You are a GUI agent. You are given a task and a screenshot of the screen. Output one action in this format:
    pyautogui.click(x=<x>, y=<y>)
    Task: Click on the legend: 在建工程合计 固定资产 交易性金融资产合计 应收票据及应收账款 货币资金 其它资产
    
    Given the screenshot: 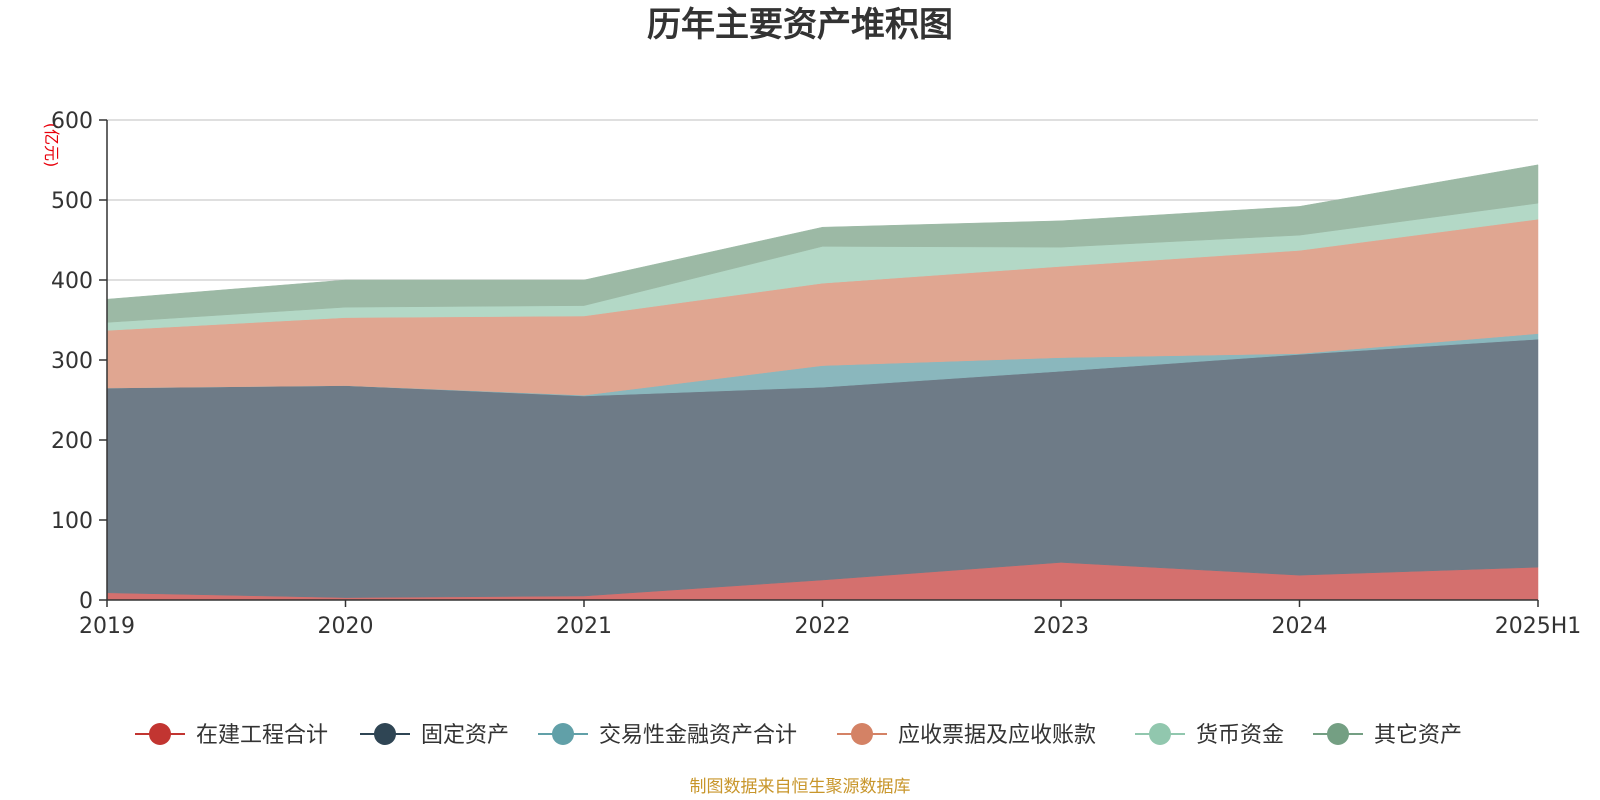 What is the action you would take?
    pyautogui.click(x=798, y=735)
    